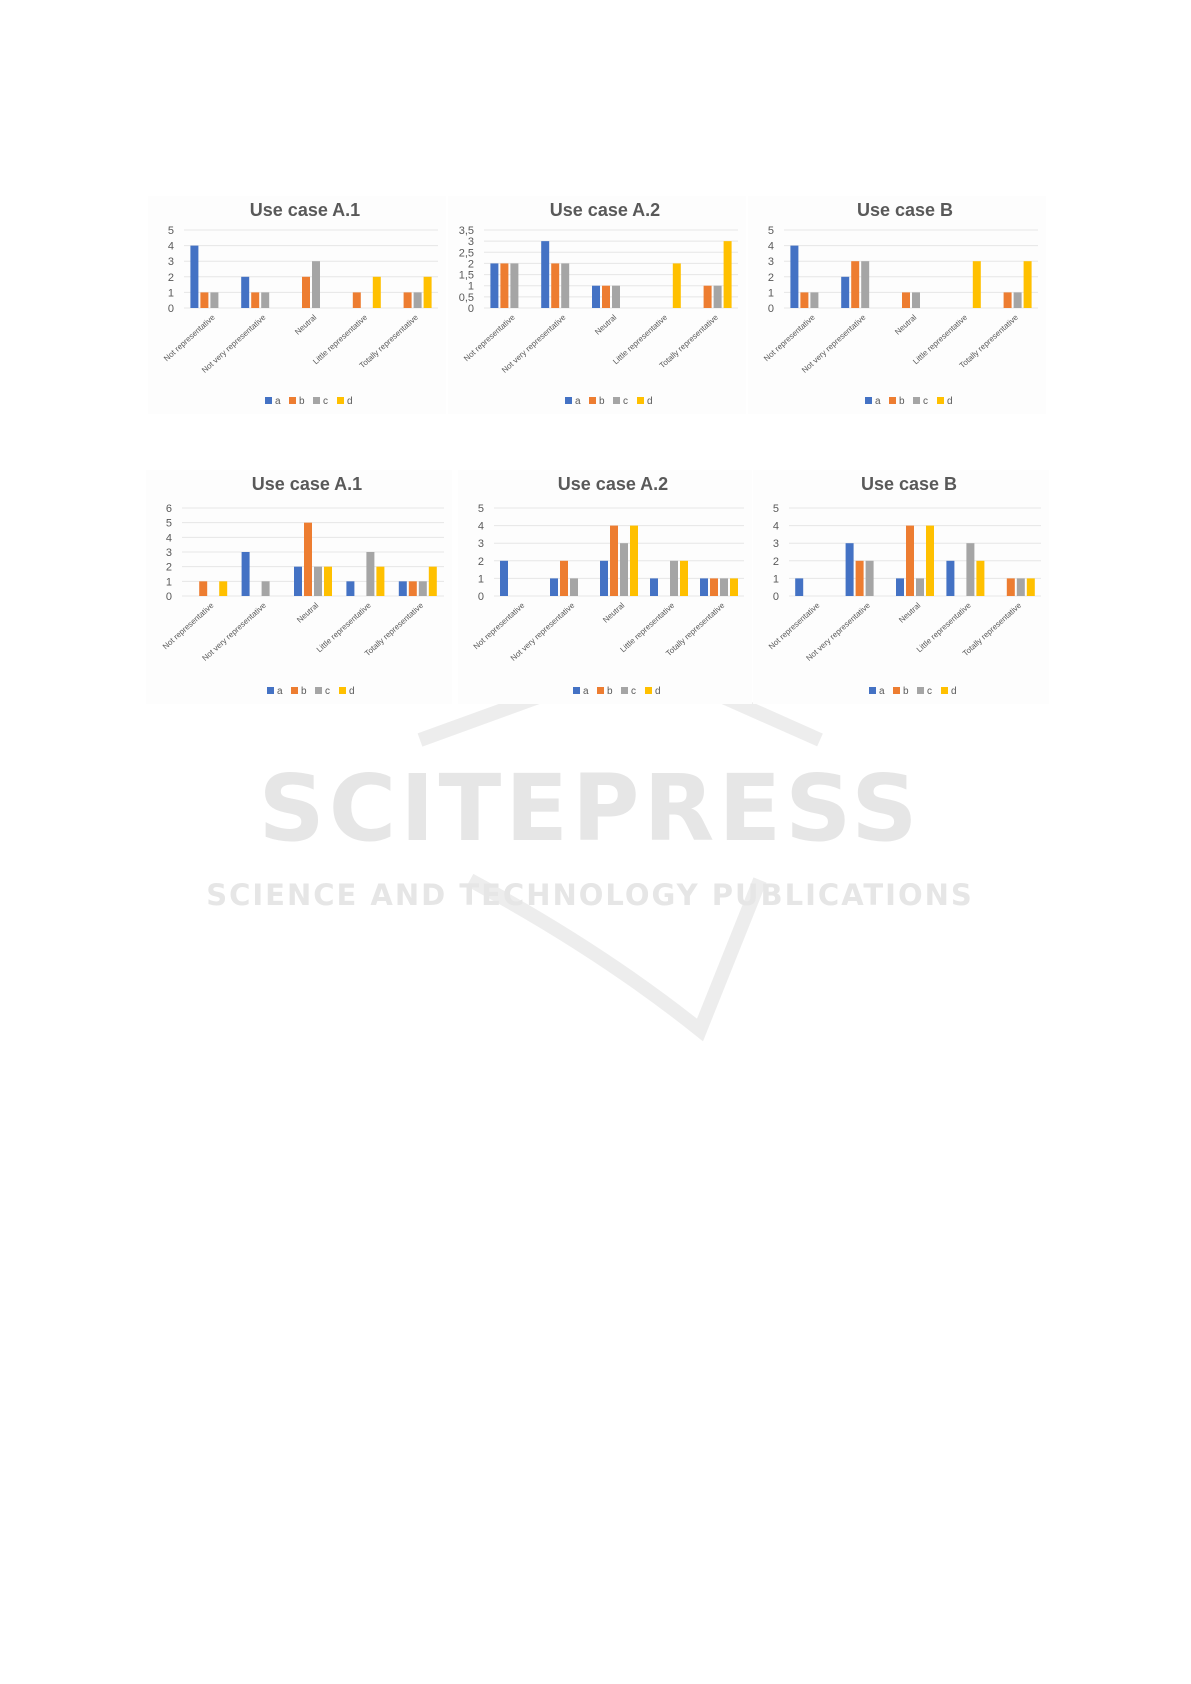 This screenshot has width=1191, height=1684. Describe the element at coordinates (905, 210) in the screenshot. I see `chart-title: Use case B` at that location.